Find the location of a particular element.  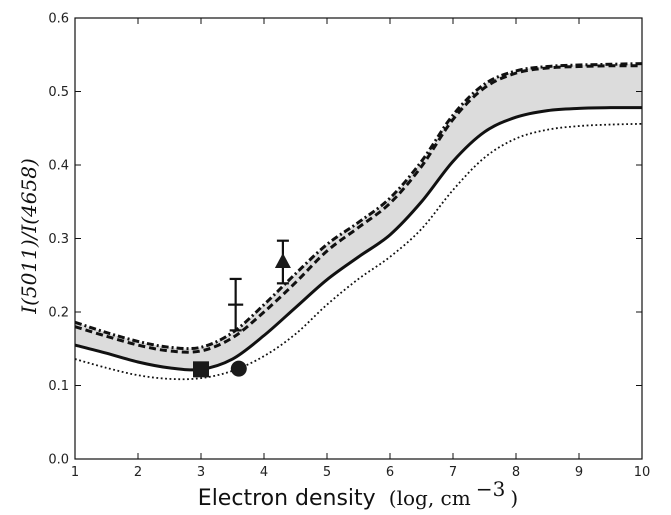

x-tick-label: 9 is located at coordinates (579, 472).